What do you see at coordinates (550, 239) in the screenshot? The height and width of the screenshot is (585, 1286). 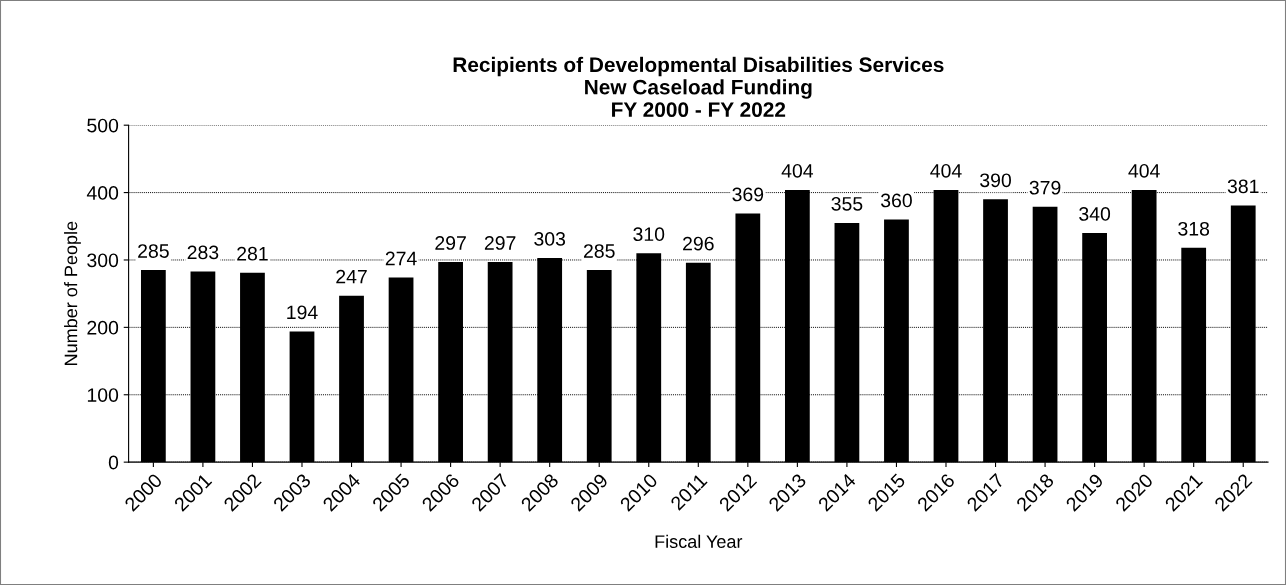 I see `data-label: 303` at bounding box center [550, 239].